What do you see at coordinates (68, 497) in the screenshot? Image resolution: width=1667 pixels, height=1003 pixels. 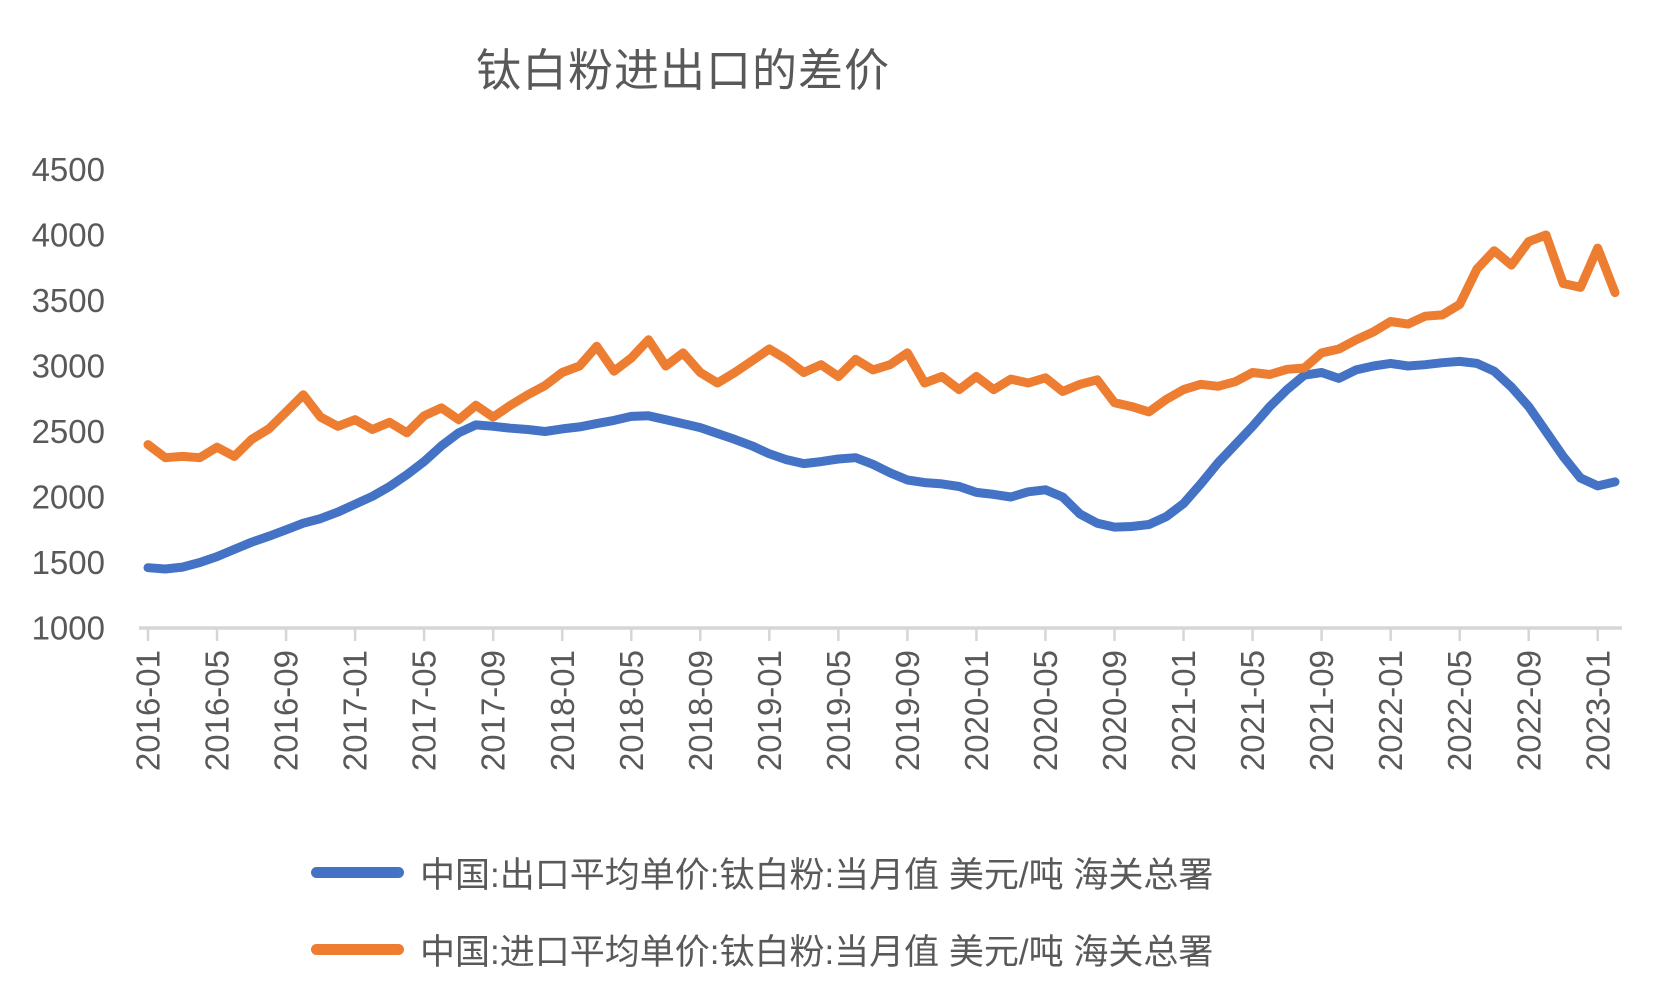 I see `y-axis-label: 2000` at bounding box center [68, 497].